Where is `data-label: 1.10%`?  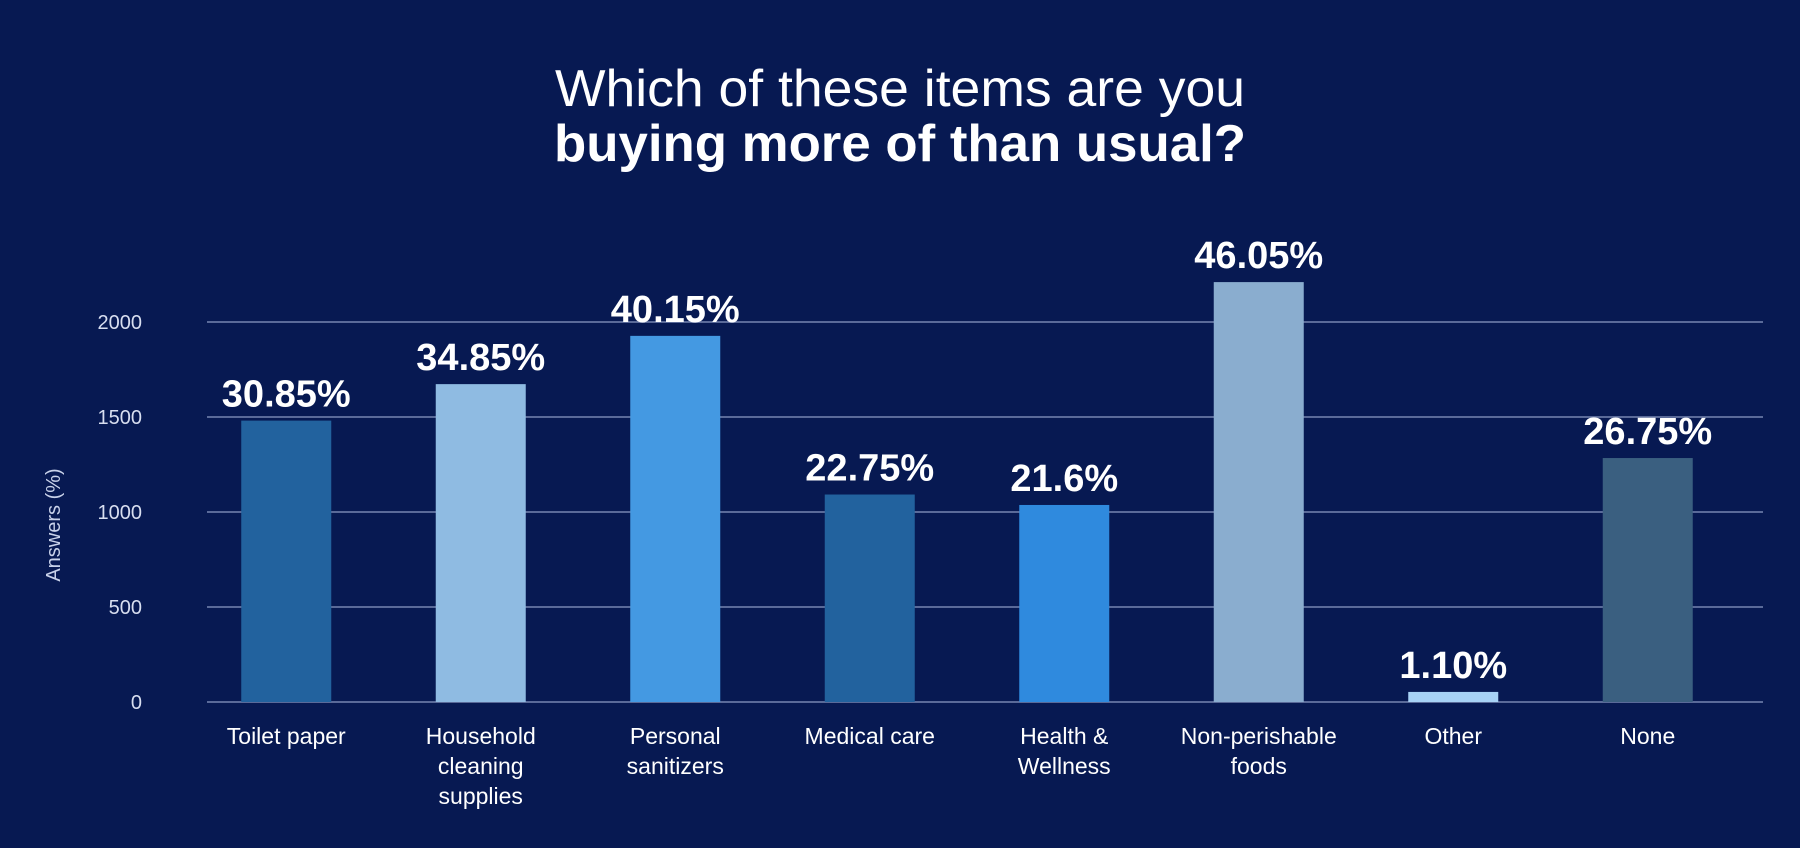 data-label: 1.10% is located at coordinates (1453, 666).